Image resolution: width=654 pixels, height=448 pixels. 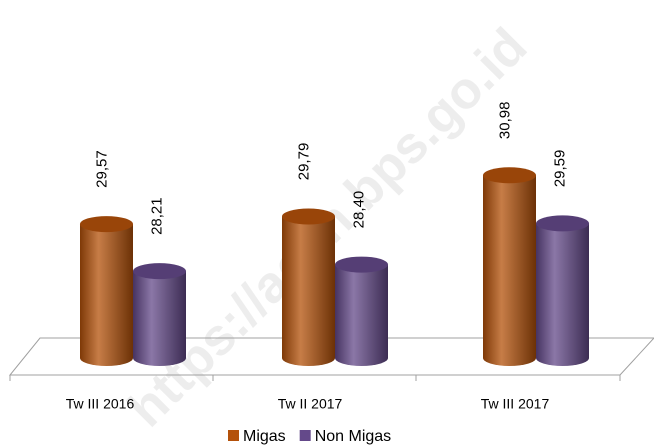 What do you see at coordinates (353, 436) in the screenshot?
I see `legend-label: Non Migas` at bounding box center [353, 436].